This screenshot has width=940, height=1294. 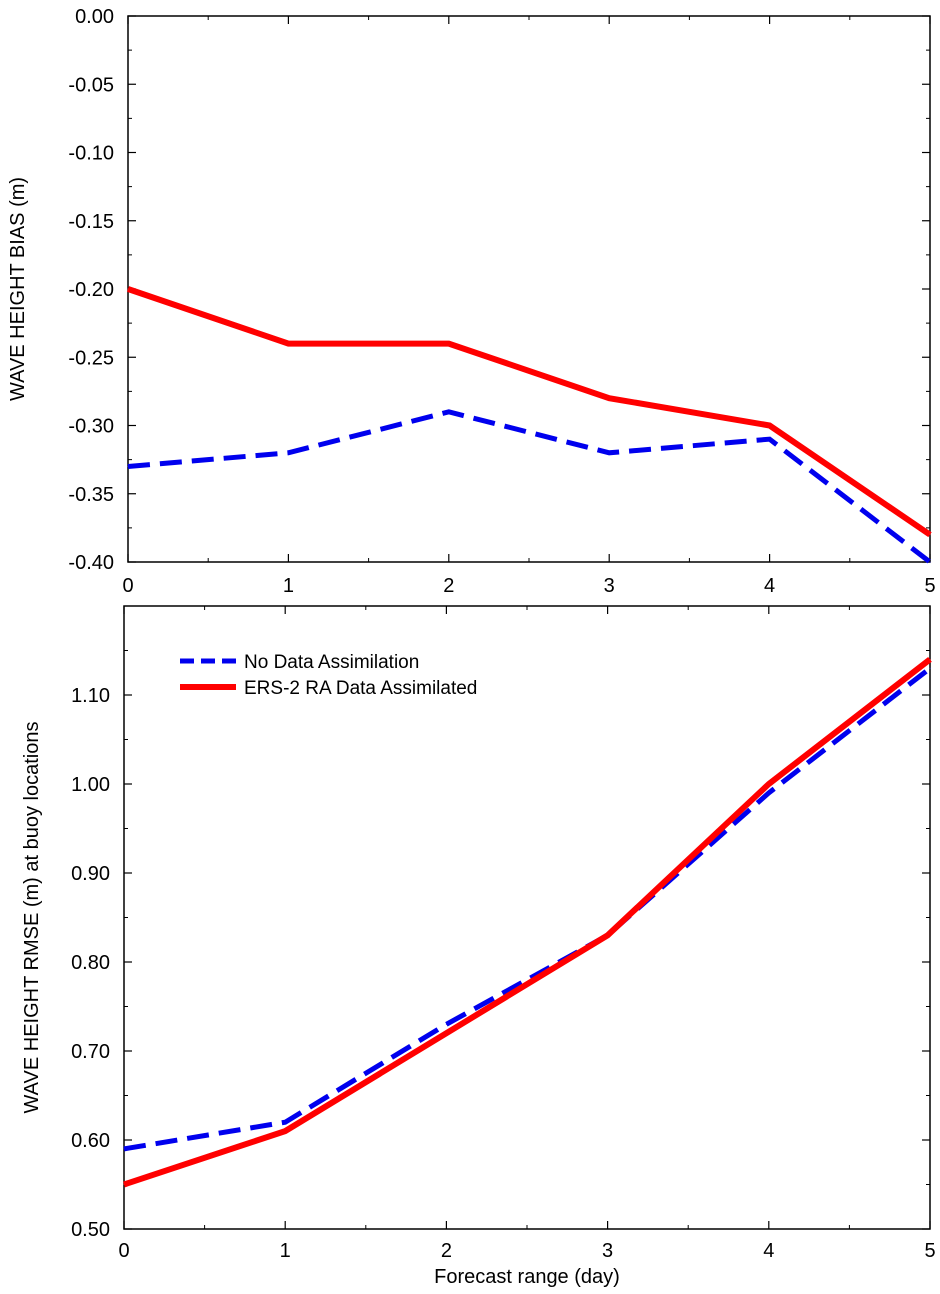 I want to click on legend-label: No Data Assimilation, so click(x=331, y=662).